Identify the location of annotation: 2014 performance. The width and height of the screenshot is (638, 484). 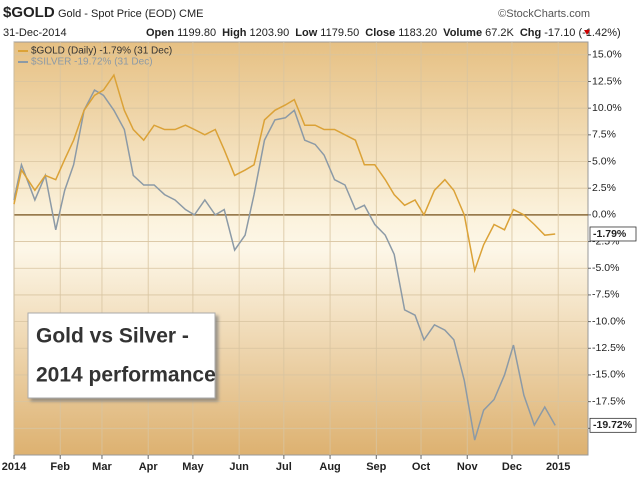
(126, 375).